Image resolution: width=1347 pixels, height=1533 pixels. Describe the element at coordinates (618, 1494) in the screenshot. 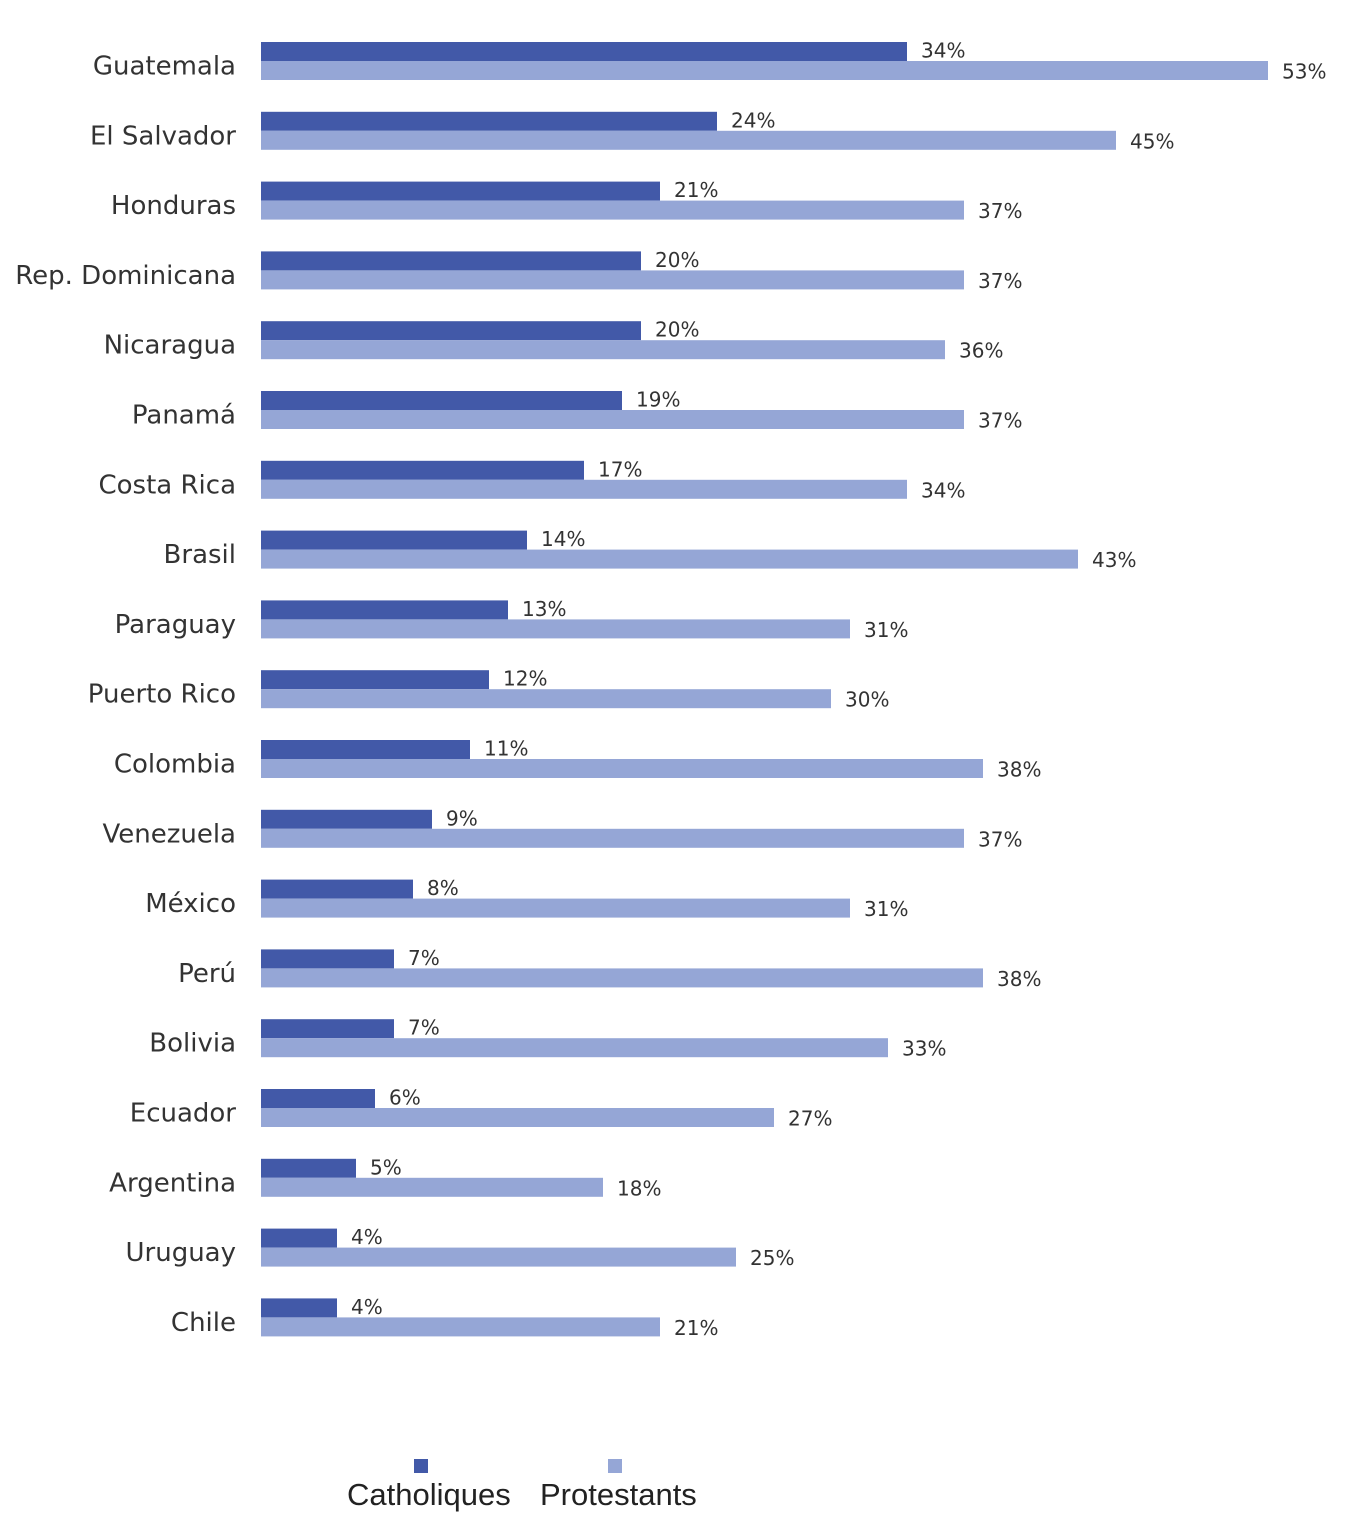

I see `legend-label-protestants: Protestants` at that location.